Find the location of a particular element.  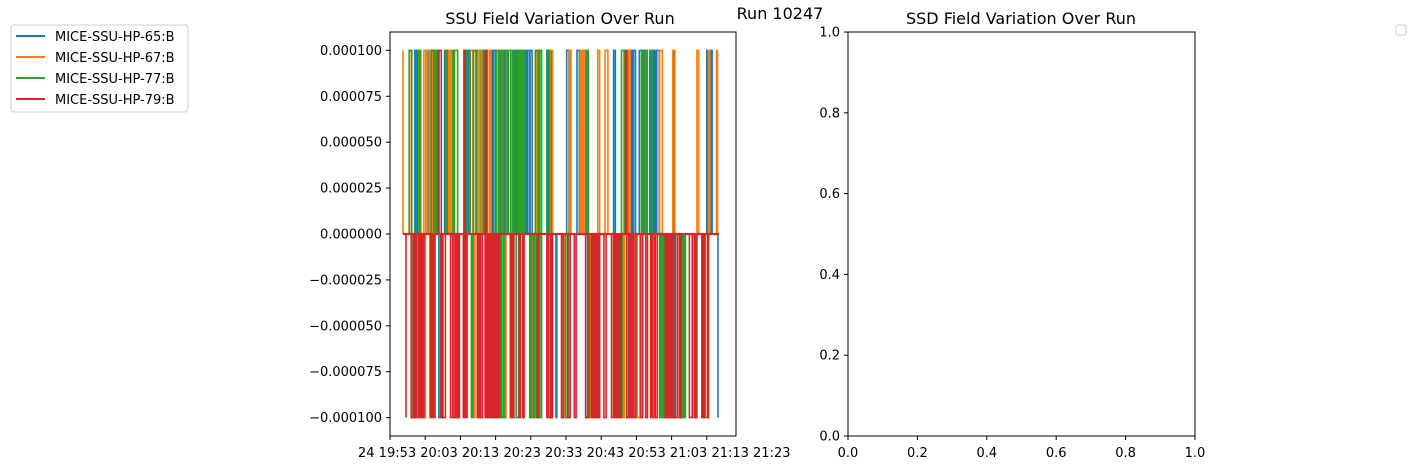

y-tick-label: 0.6 is located at coordinates (829, 194).